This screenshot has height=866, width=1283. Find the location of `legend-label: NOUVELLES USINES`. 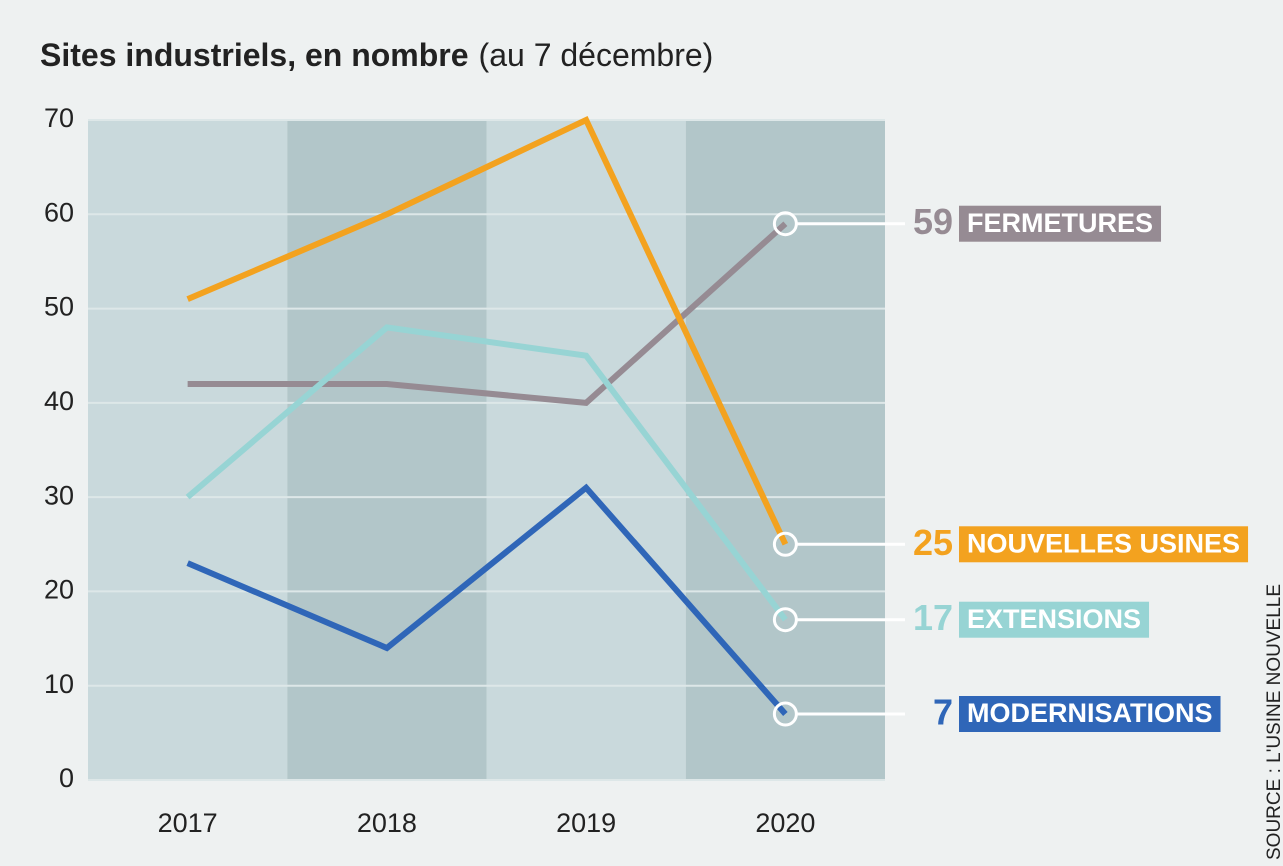

legend-label: NOUVELLES USINES is located at coordinates (1103, 543).